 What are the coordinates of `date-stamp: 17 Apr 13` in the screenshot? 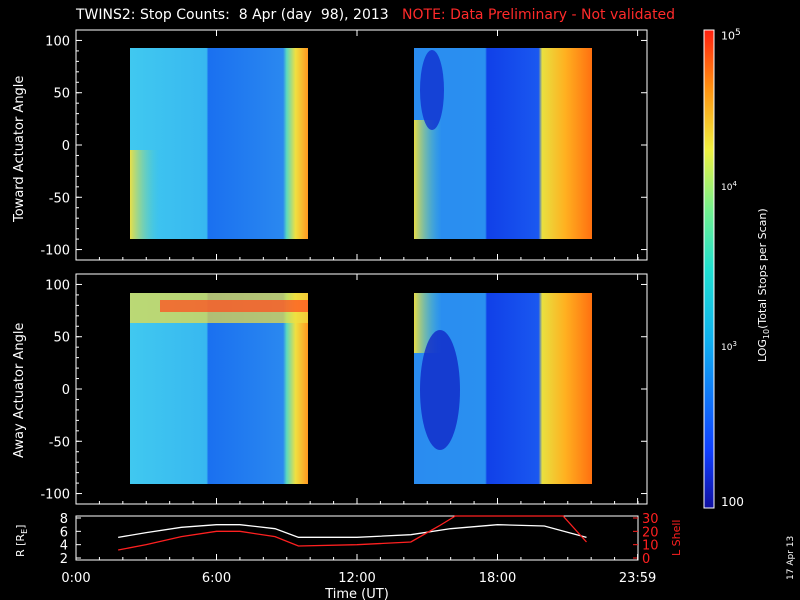 It's located at (791, 557).